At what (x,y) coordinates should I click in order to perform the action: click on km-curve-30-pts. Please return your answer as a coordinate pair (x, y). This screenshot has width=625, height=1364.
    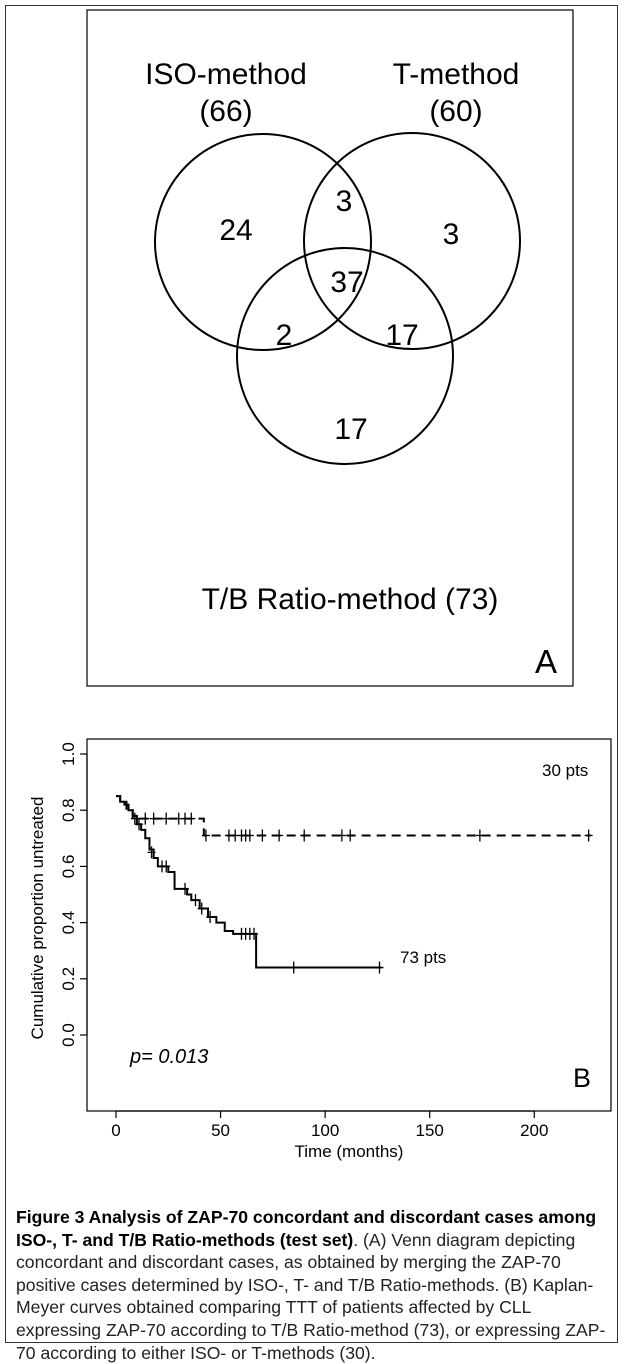
    Looking at the image, I should click on (353, 816).